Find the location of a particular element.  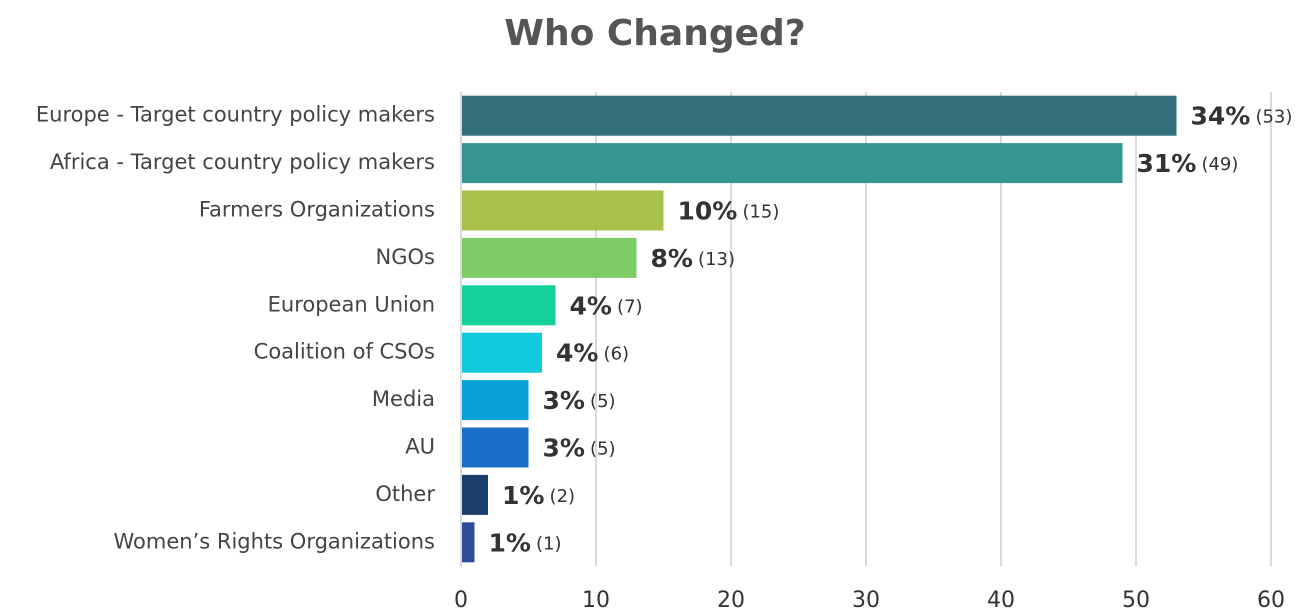

data-label: 1% (1) is located at coordinates (525, 542).